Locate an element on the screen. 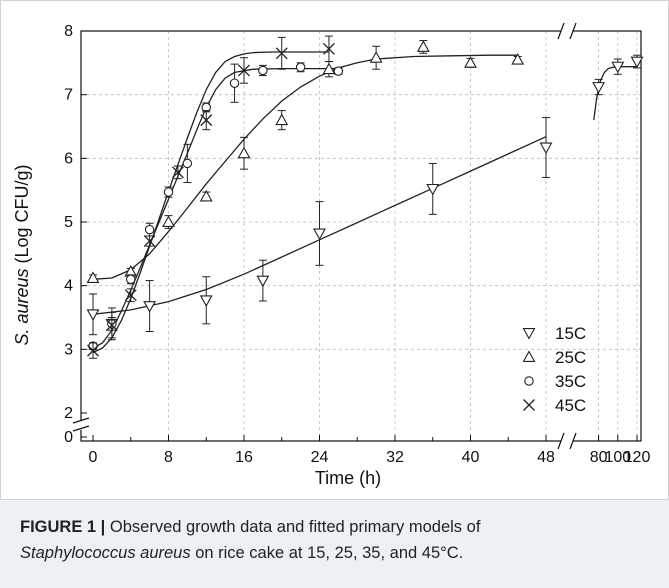 This screenshot has height=588, width=669. x-tick-label: 8 is located at coordinates (168, 457).